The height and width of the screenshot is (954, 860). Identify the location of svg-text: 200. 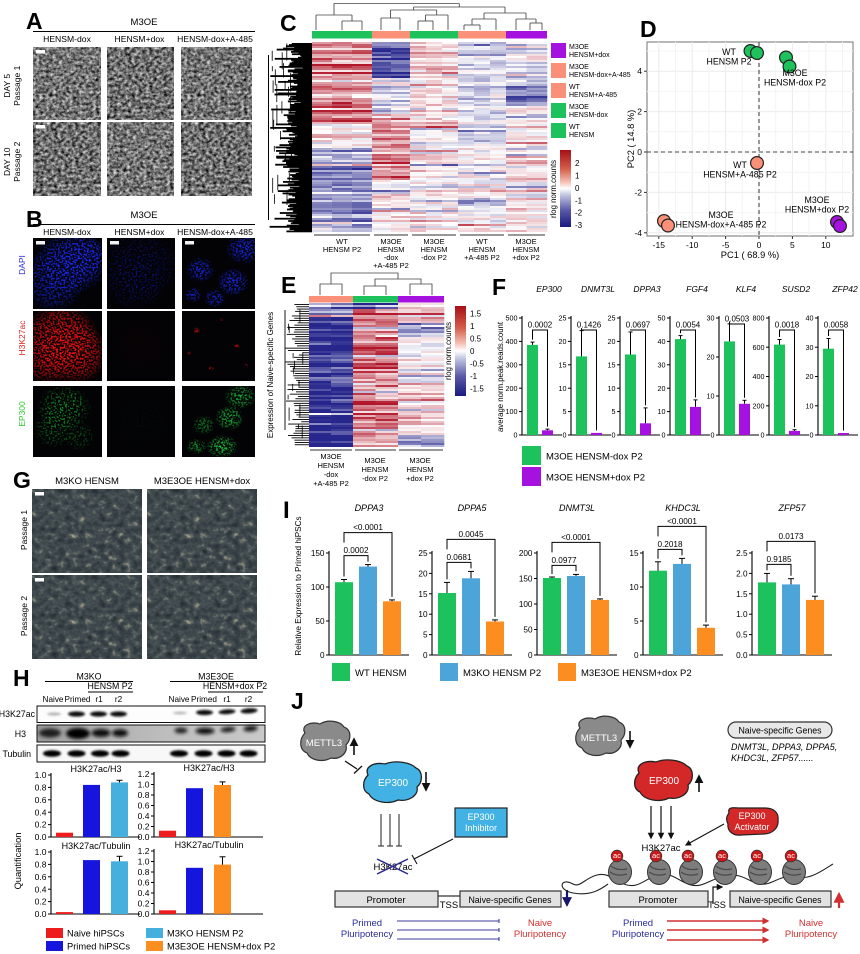
(759, 405).